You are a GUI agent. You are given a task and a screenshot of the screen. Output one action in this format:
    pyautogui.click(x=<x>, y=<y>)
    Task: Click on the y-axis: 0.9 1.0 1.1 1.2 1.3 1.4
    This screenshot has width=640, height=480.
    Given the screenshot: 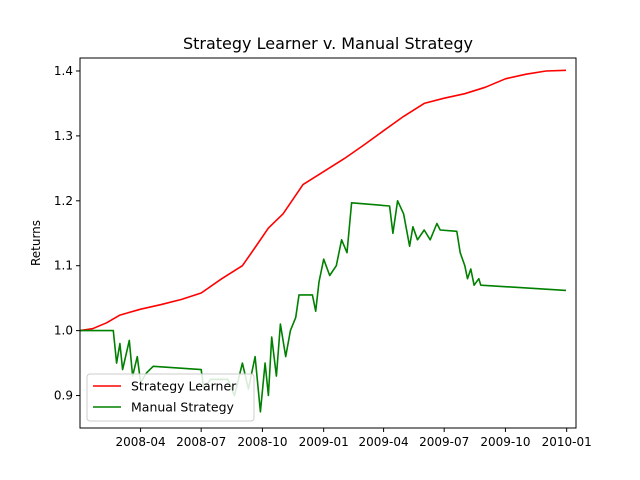 What is the action you would take?
    pyautogui.click(x=67, y=233)
    